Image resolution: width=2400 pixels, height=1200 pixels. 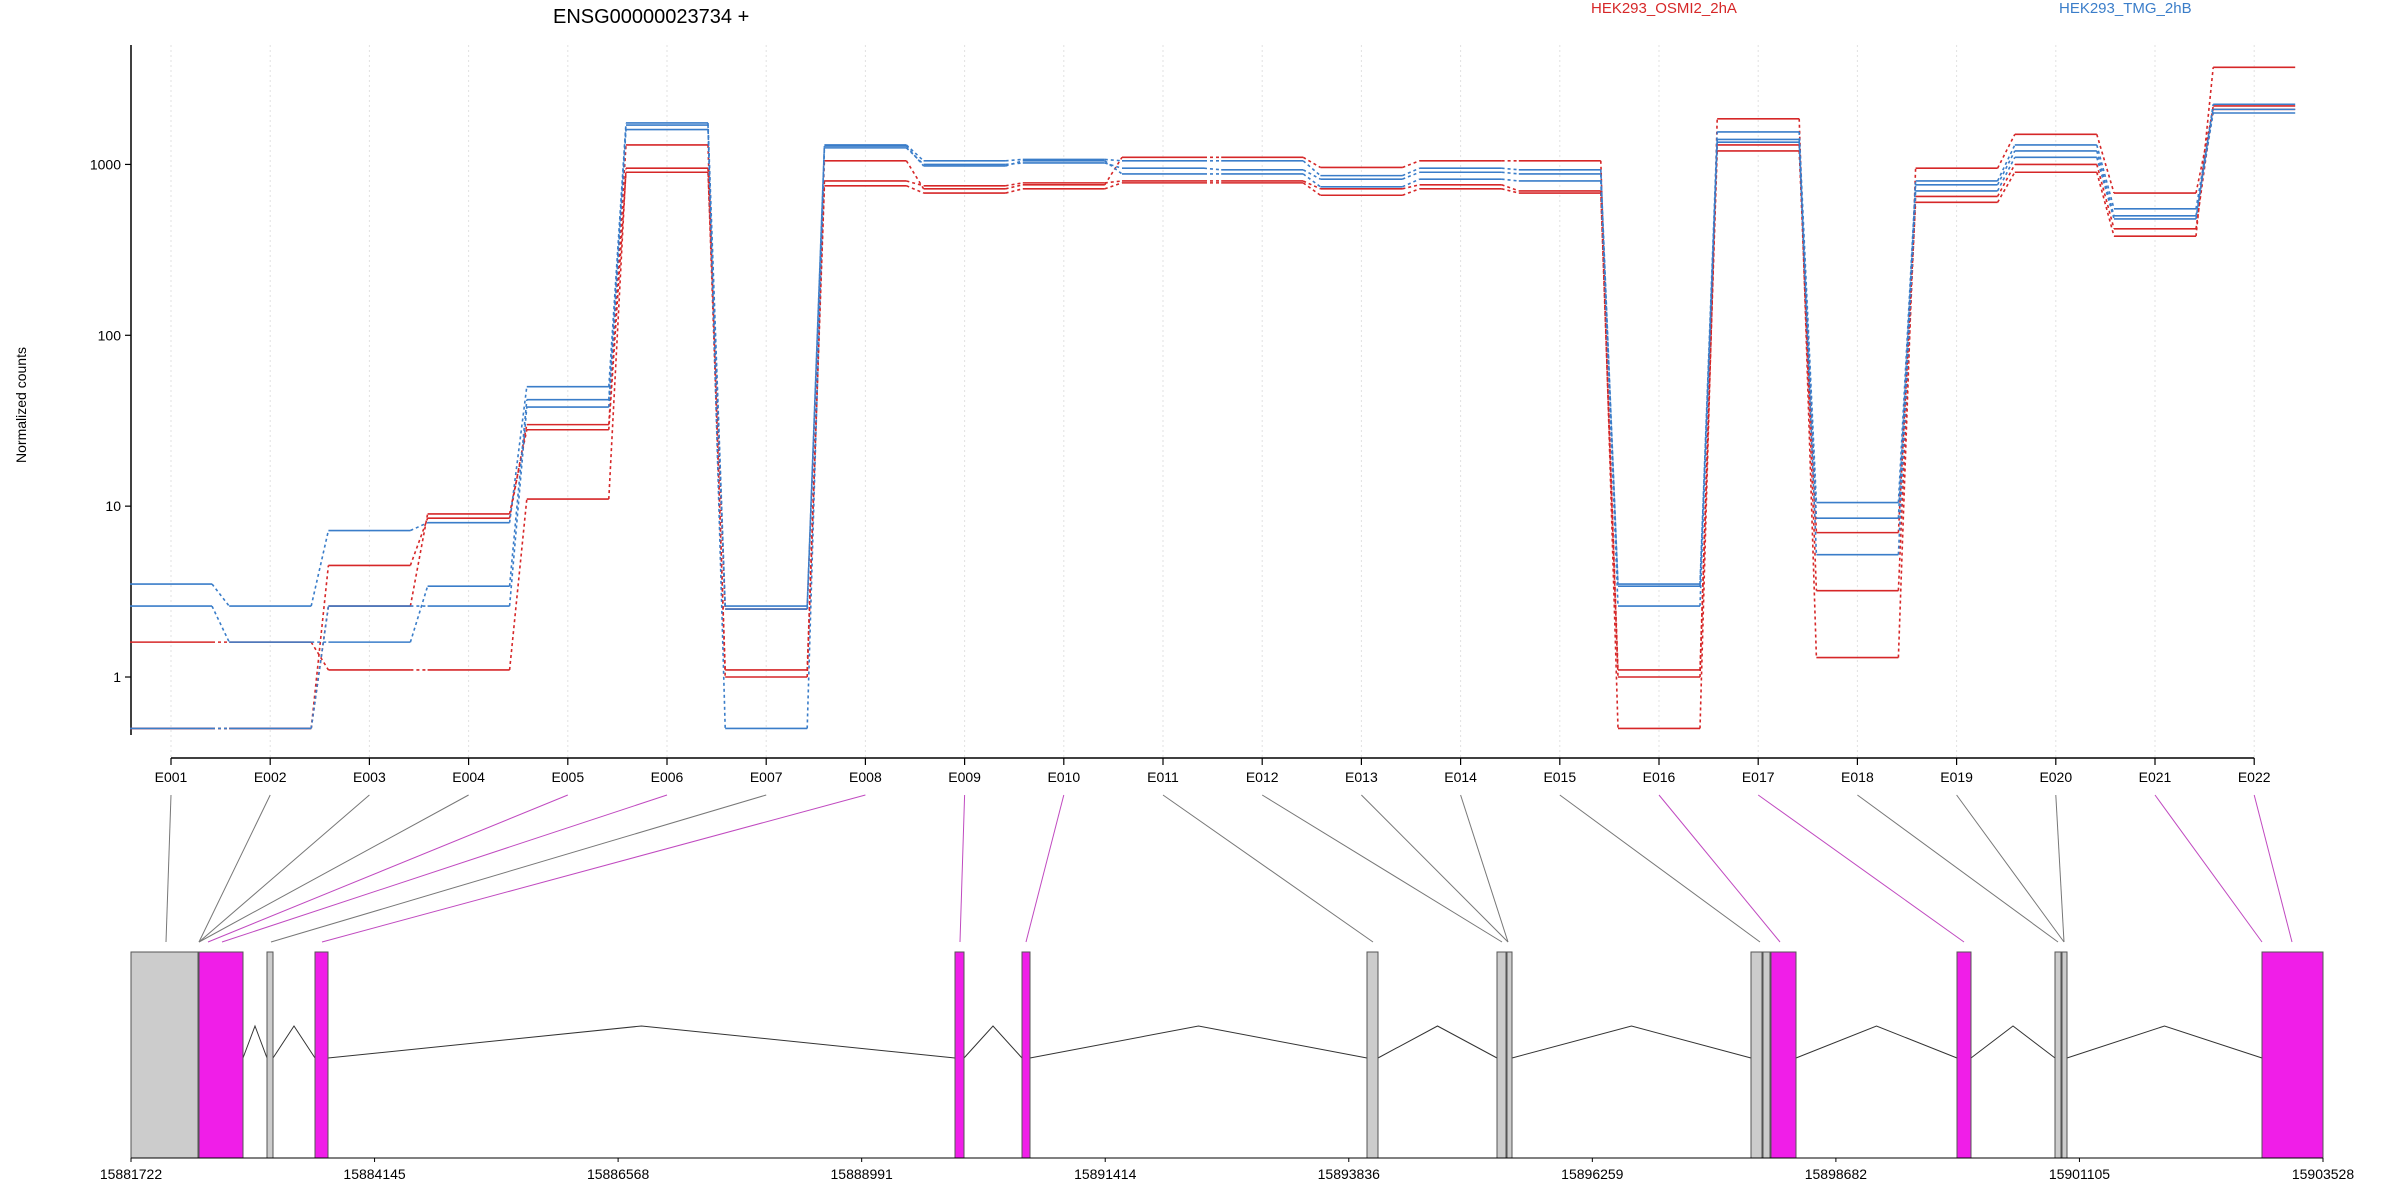 What do you see at coordinates (21, 405) in the screenshot?
I see `y-axis-title: Normalized counts` at bounding box center [21, 405].